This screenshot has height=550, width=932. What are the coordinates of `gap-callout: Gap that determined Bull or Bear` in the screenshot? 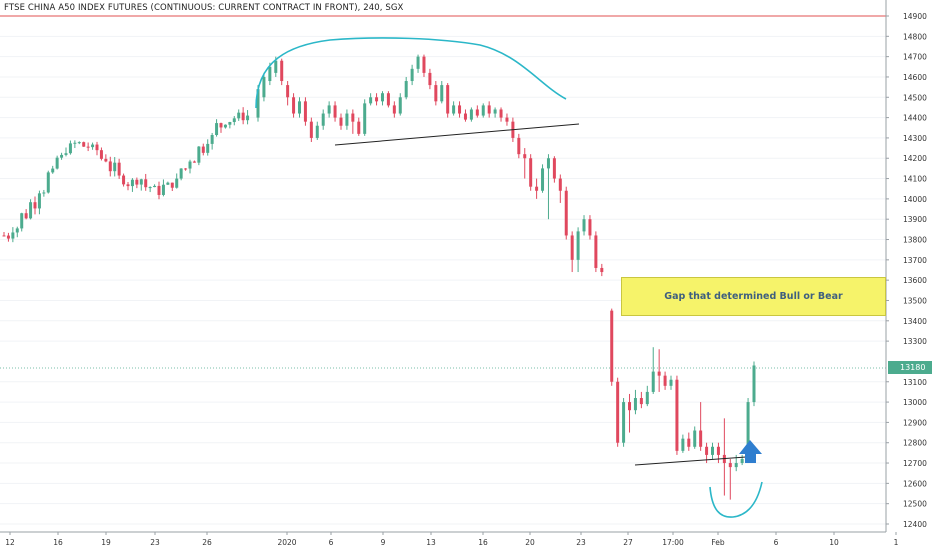 It's located at (753, 296).